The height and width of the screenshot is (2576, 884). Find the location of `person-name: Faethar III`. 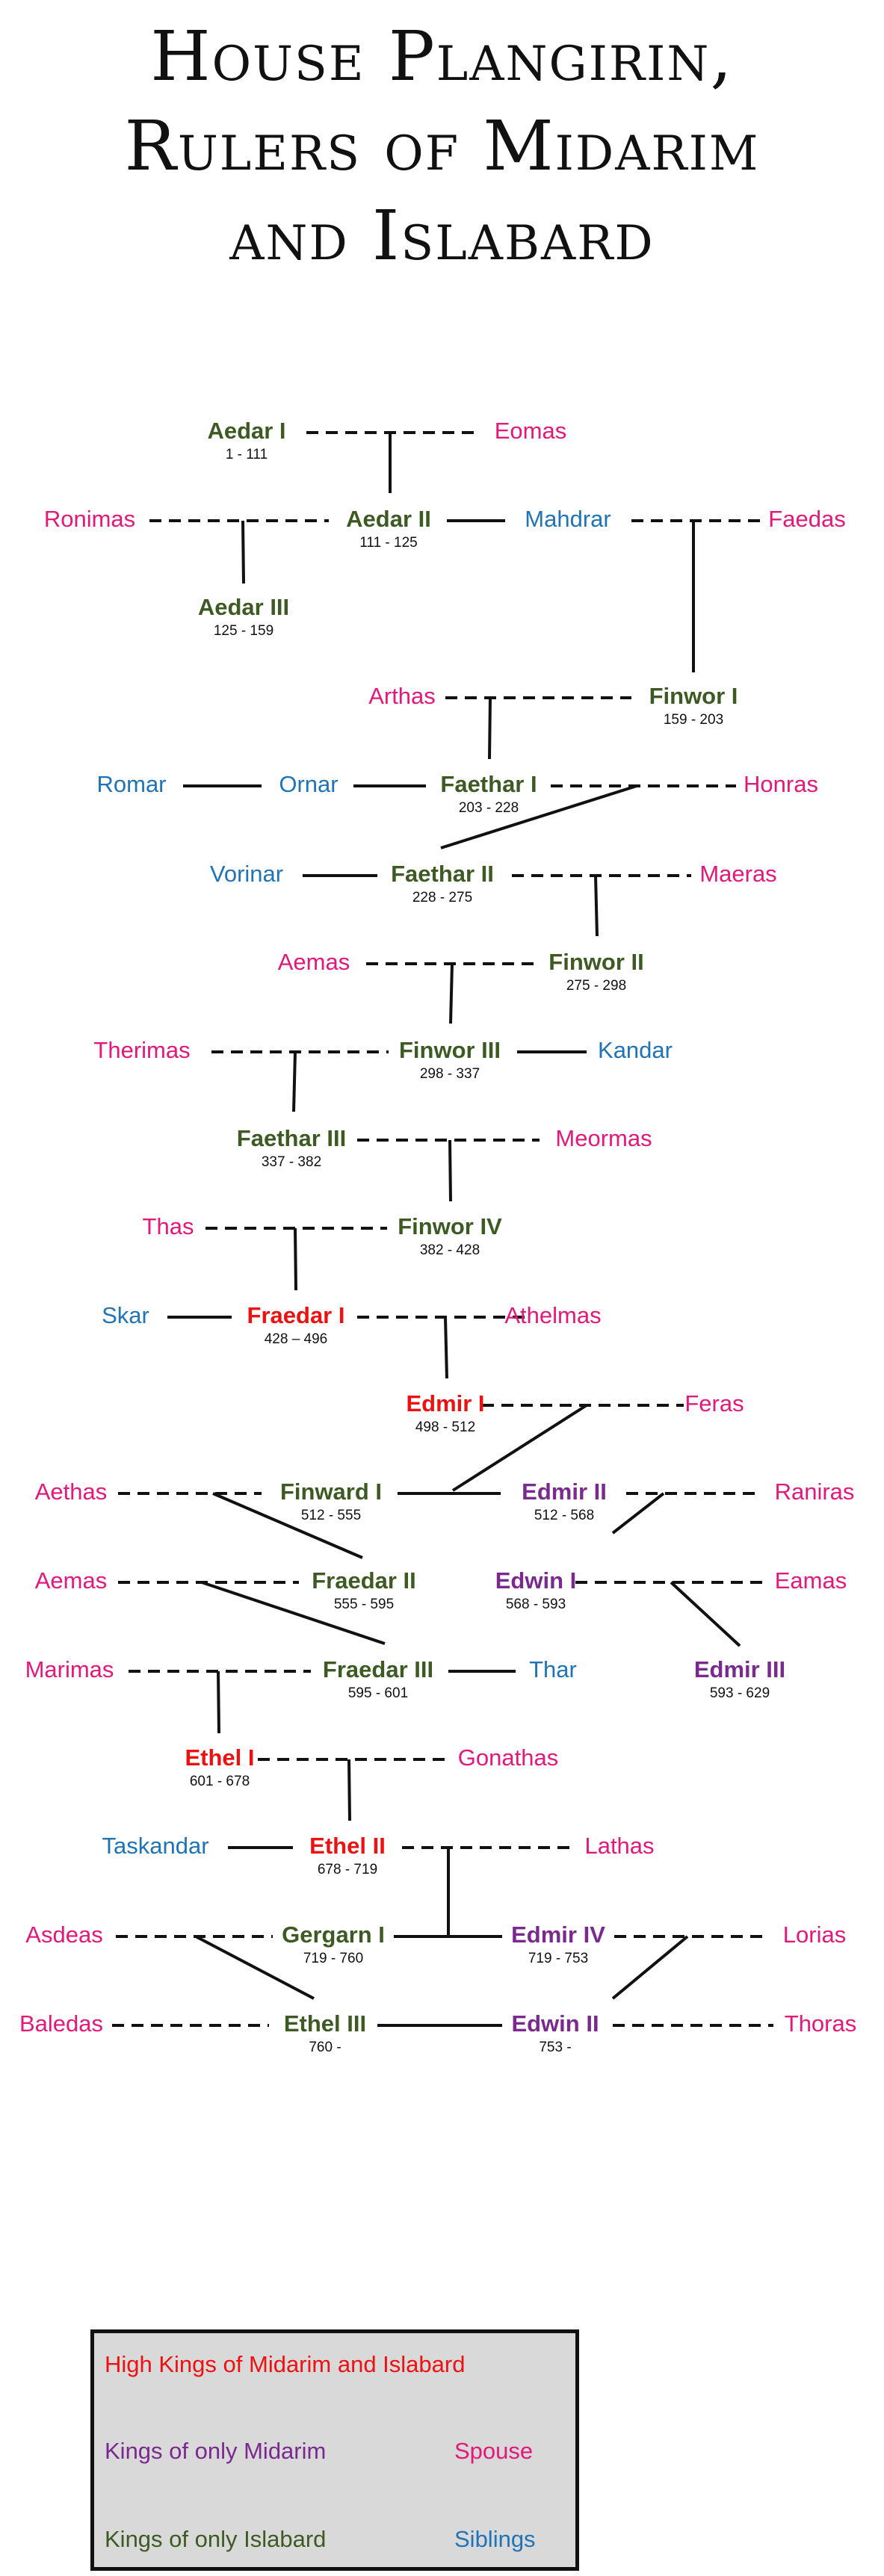

person-name: Faethar III is located at coordinates (291, 1138).